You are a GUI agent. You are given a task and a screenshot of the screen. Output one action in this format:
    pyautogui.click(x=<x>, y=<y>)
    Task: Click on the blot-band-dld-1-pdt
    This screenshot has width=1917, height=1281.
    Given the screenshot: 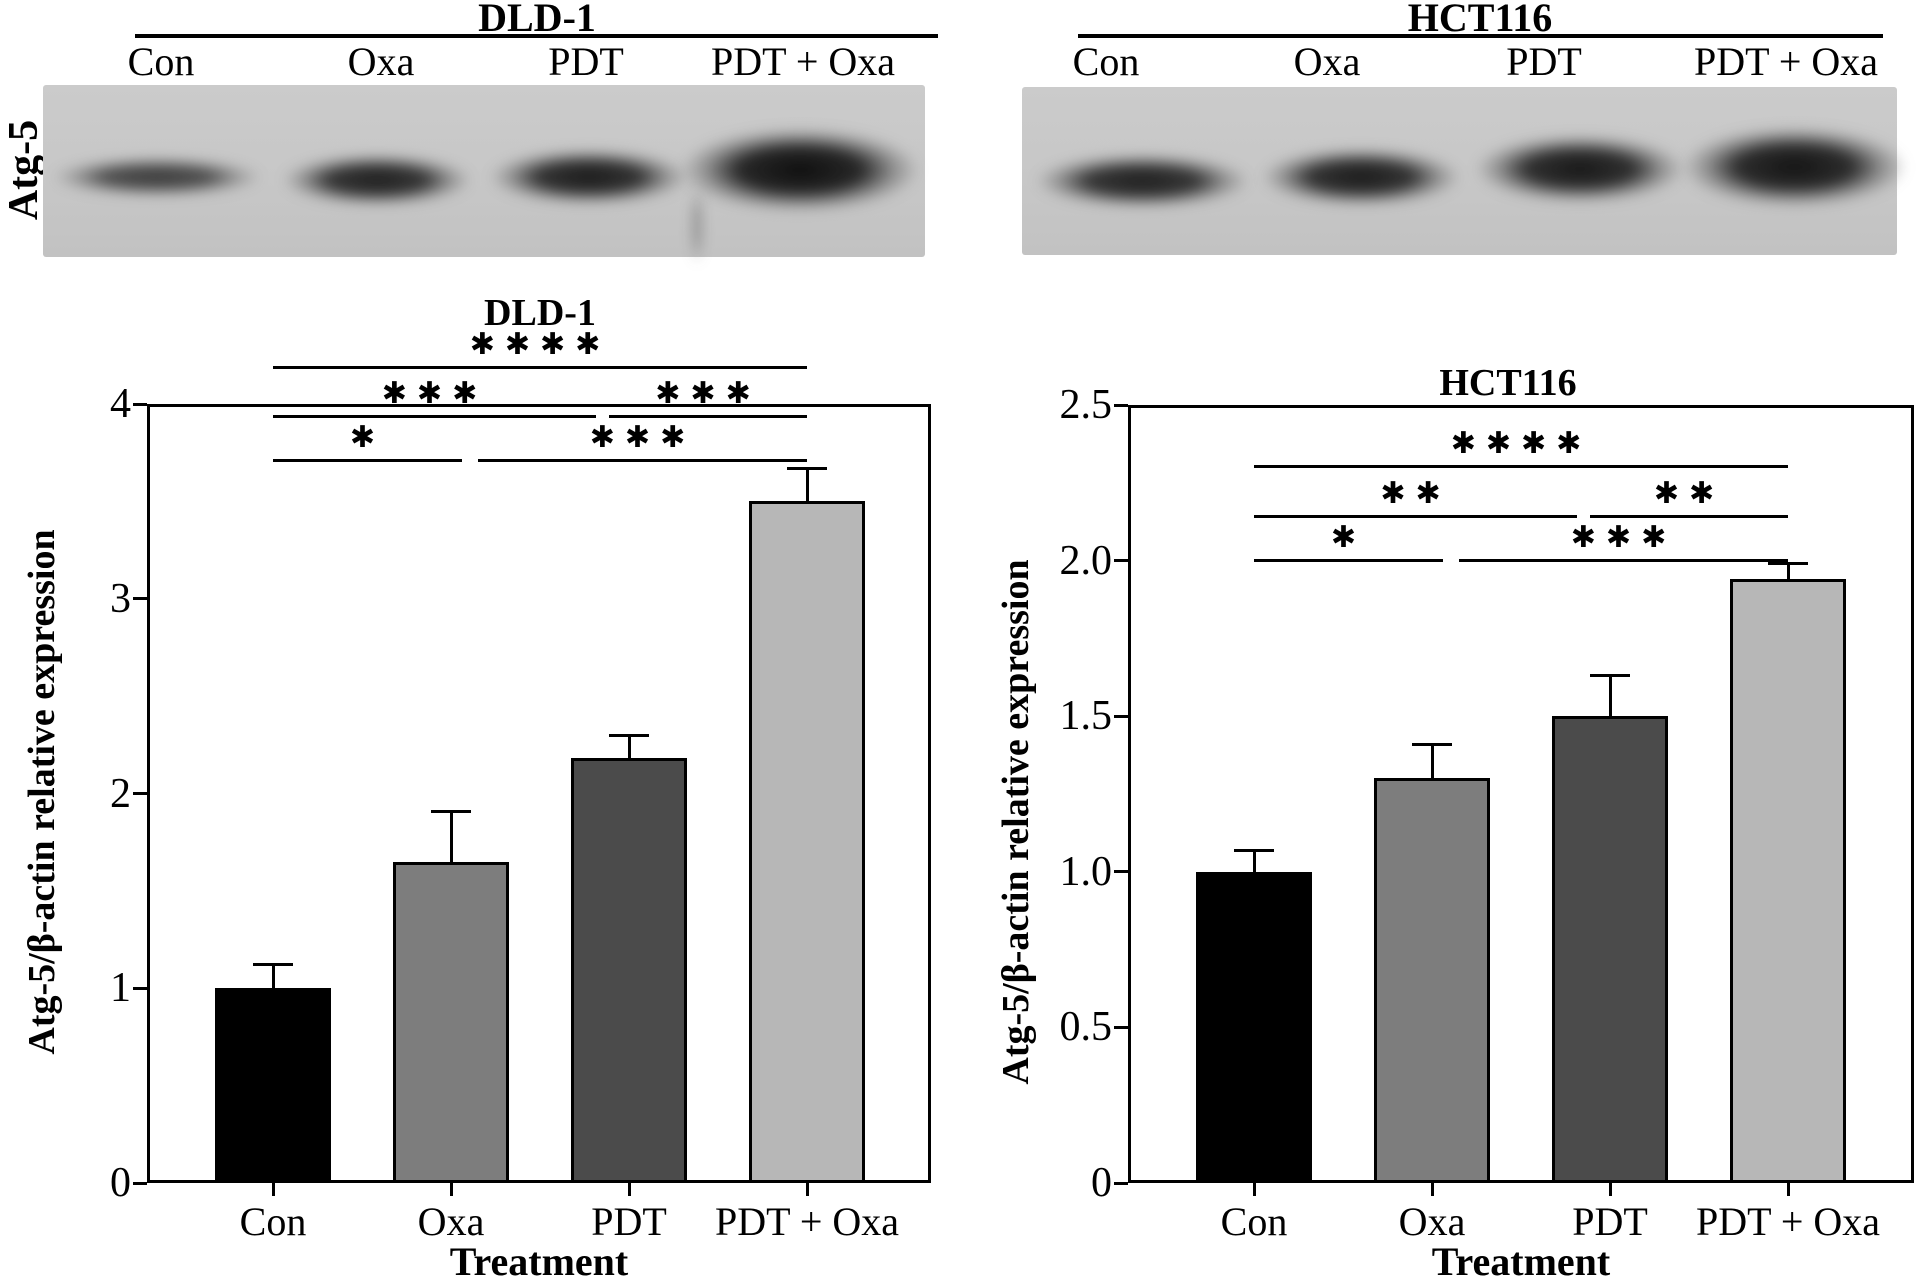 What is the action you would take?
    pyautogui.click(x=589, y=177)
    